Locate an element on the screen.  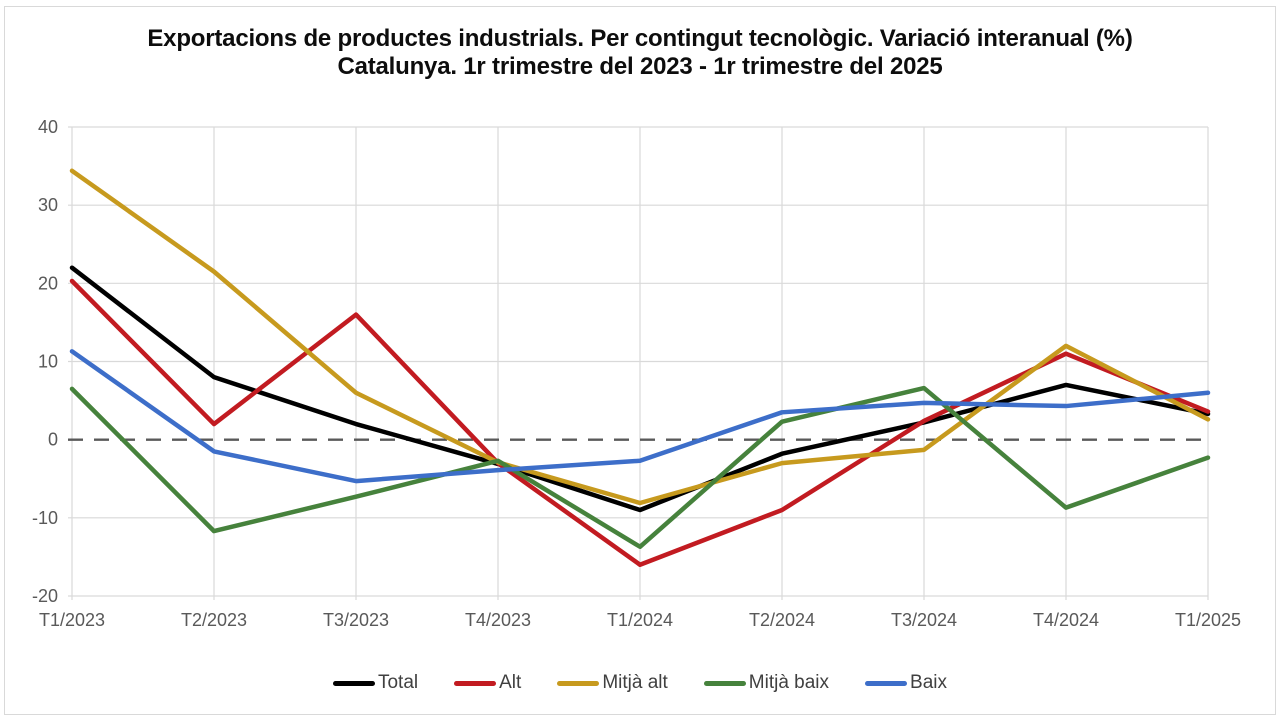
x-tick-label: T4/2023 is located at coordinates (498, 620).